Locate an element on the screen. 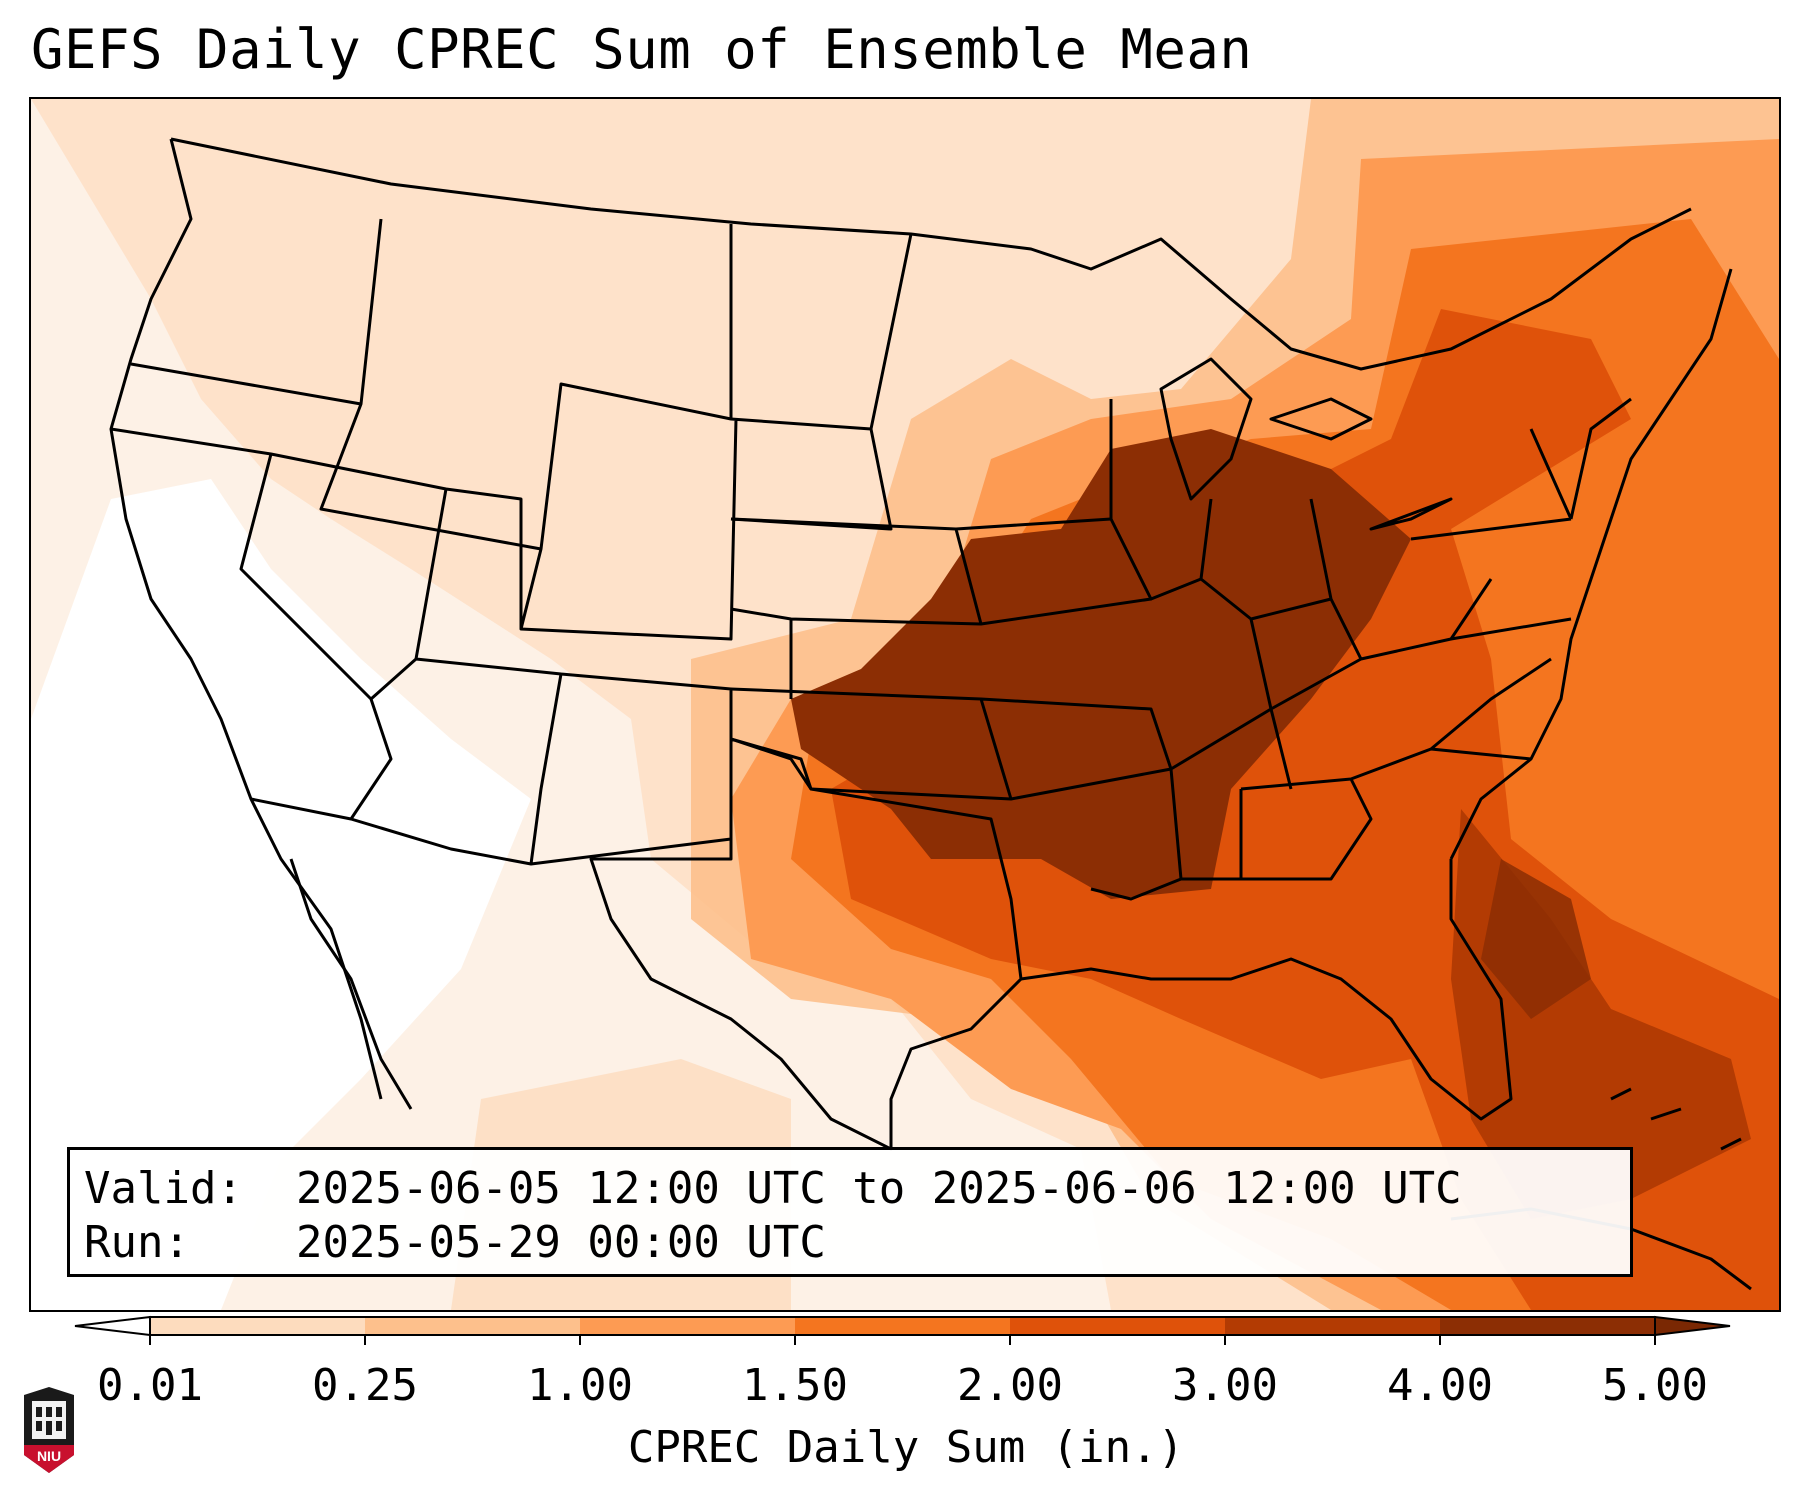 This screenshot has height=1500, width=1803. valid-label: Valid: is located at coordinates (163, 1188).